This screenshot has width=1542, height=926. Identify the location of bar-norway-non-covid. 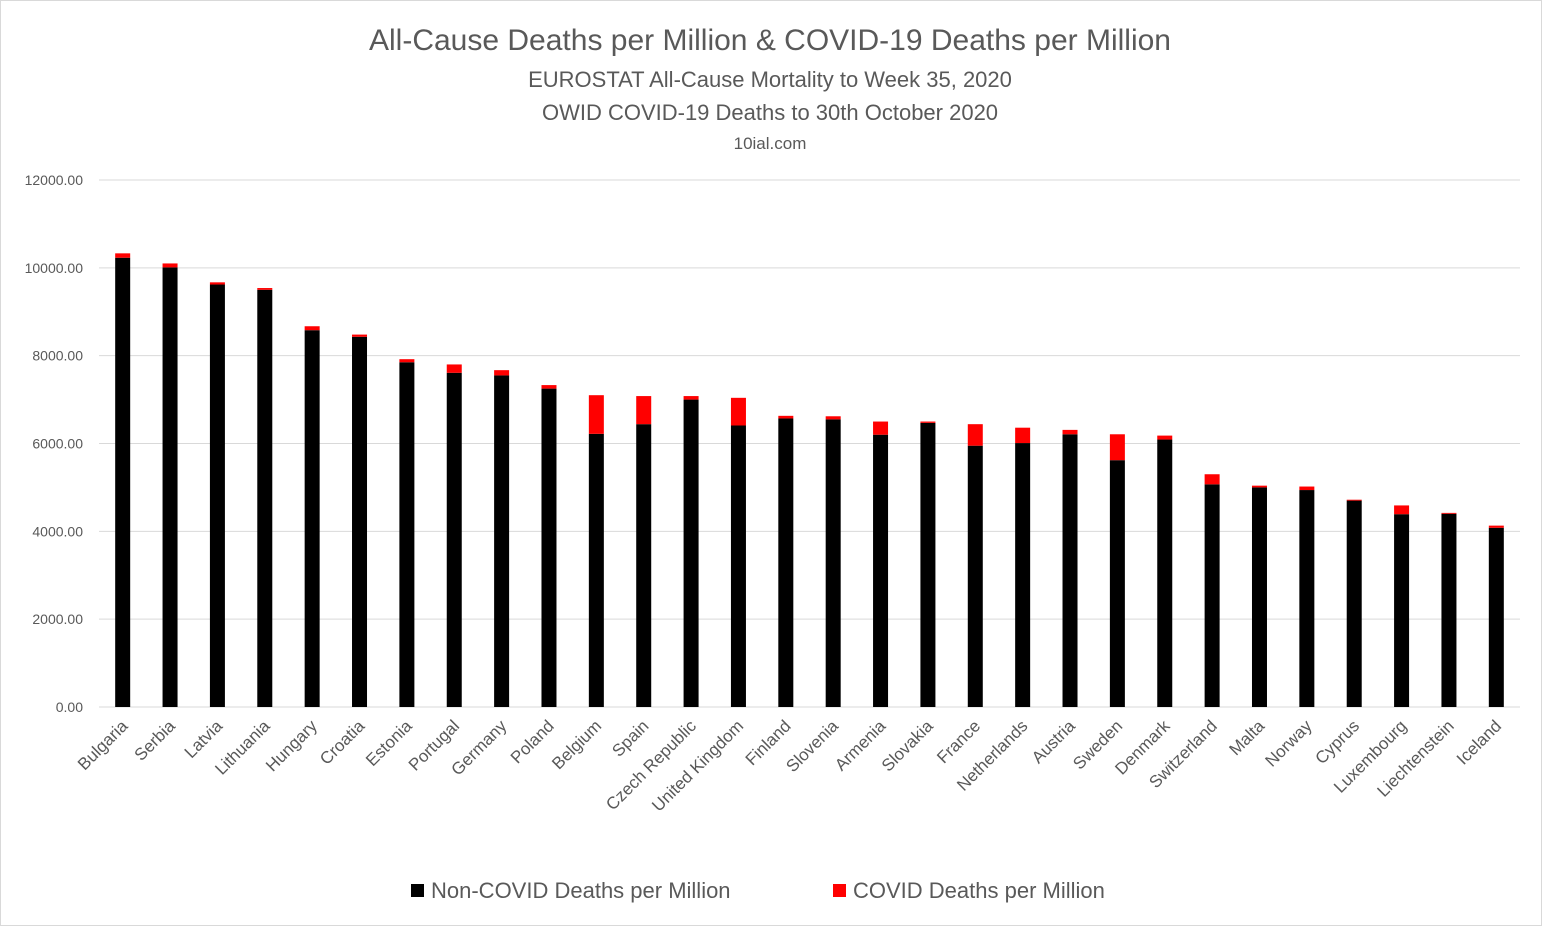
(1307, 598).